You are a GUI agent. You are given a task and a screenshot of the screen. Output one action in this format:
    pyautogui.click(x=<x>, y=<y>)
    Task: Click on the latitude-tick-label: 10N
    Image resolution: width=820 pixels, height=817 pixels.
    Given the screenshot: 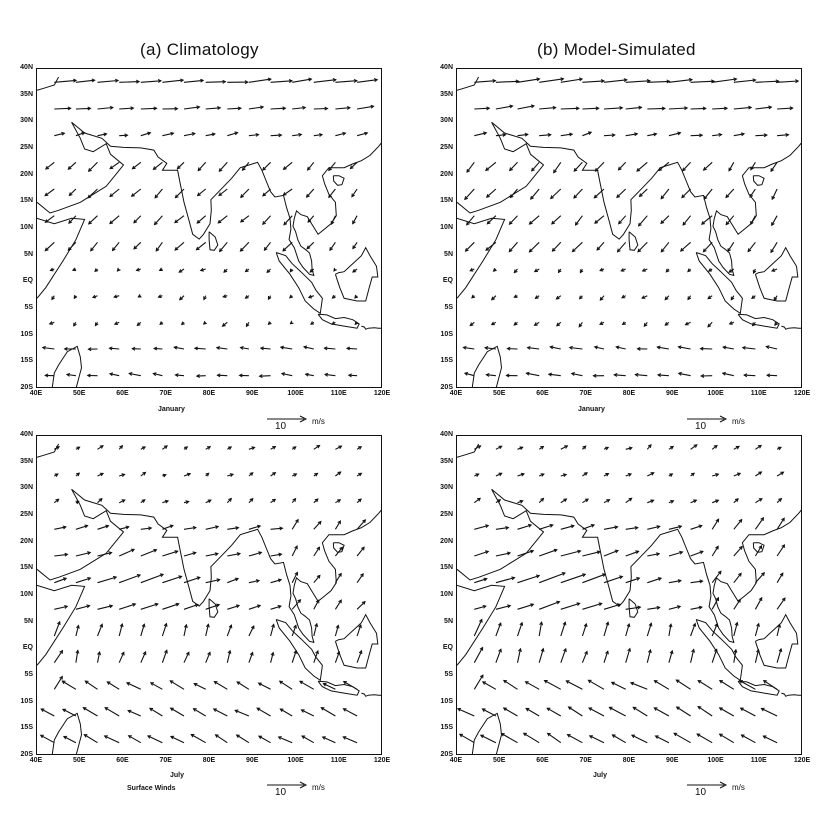 What is the action you would take?
    pyautogui.click(x=446, y=227)
    